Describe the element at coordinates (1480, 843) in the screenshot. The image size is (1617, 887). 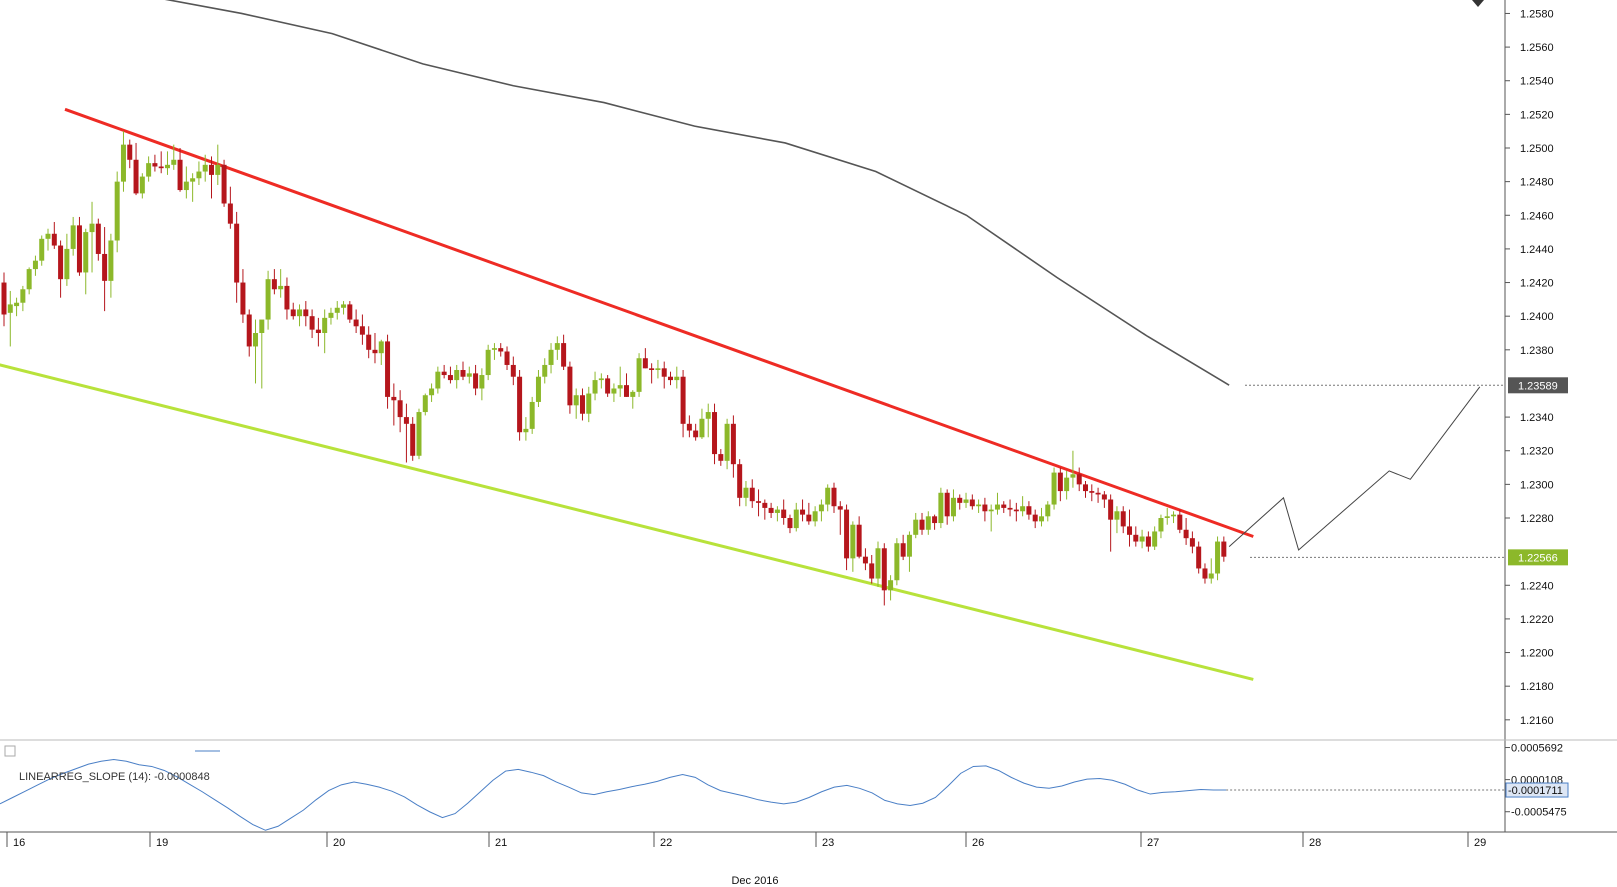
I see `date-tick-label: 29` at that location.